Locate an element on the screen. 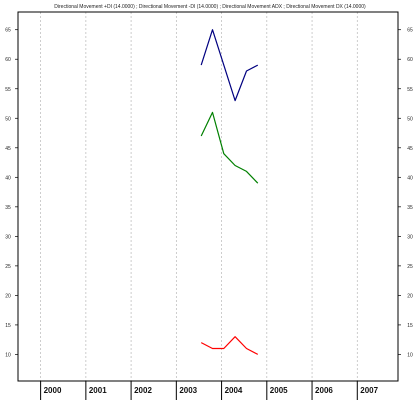  series-group is located at coordinates (229, 192).